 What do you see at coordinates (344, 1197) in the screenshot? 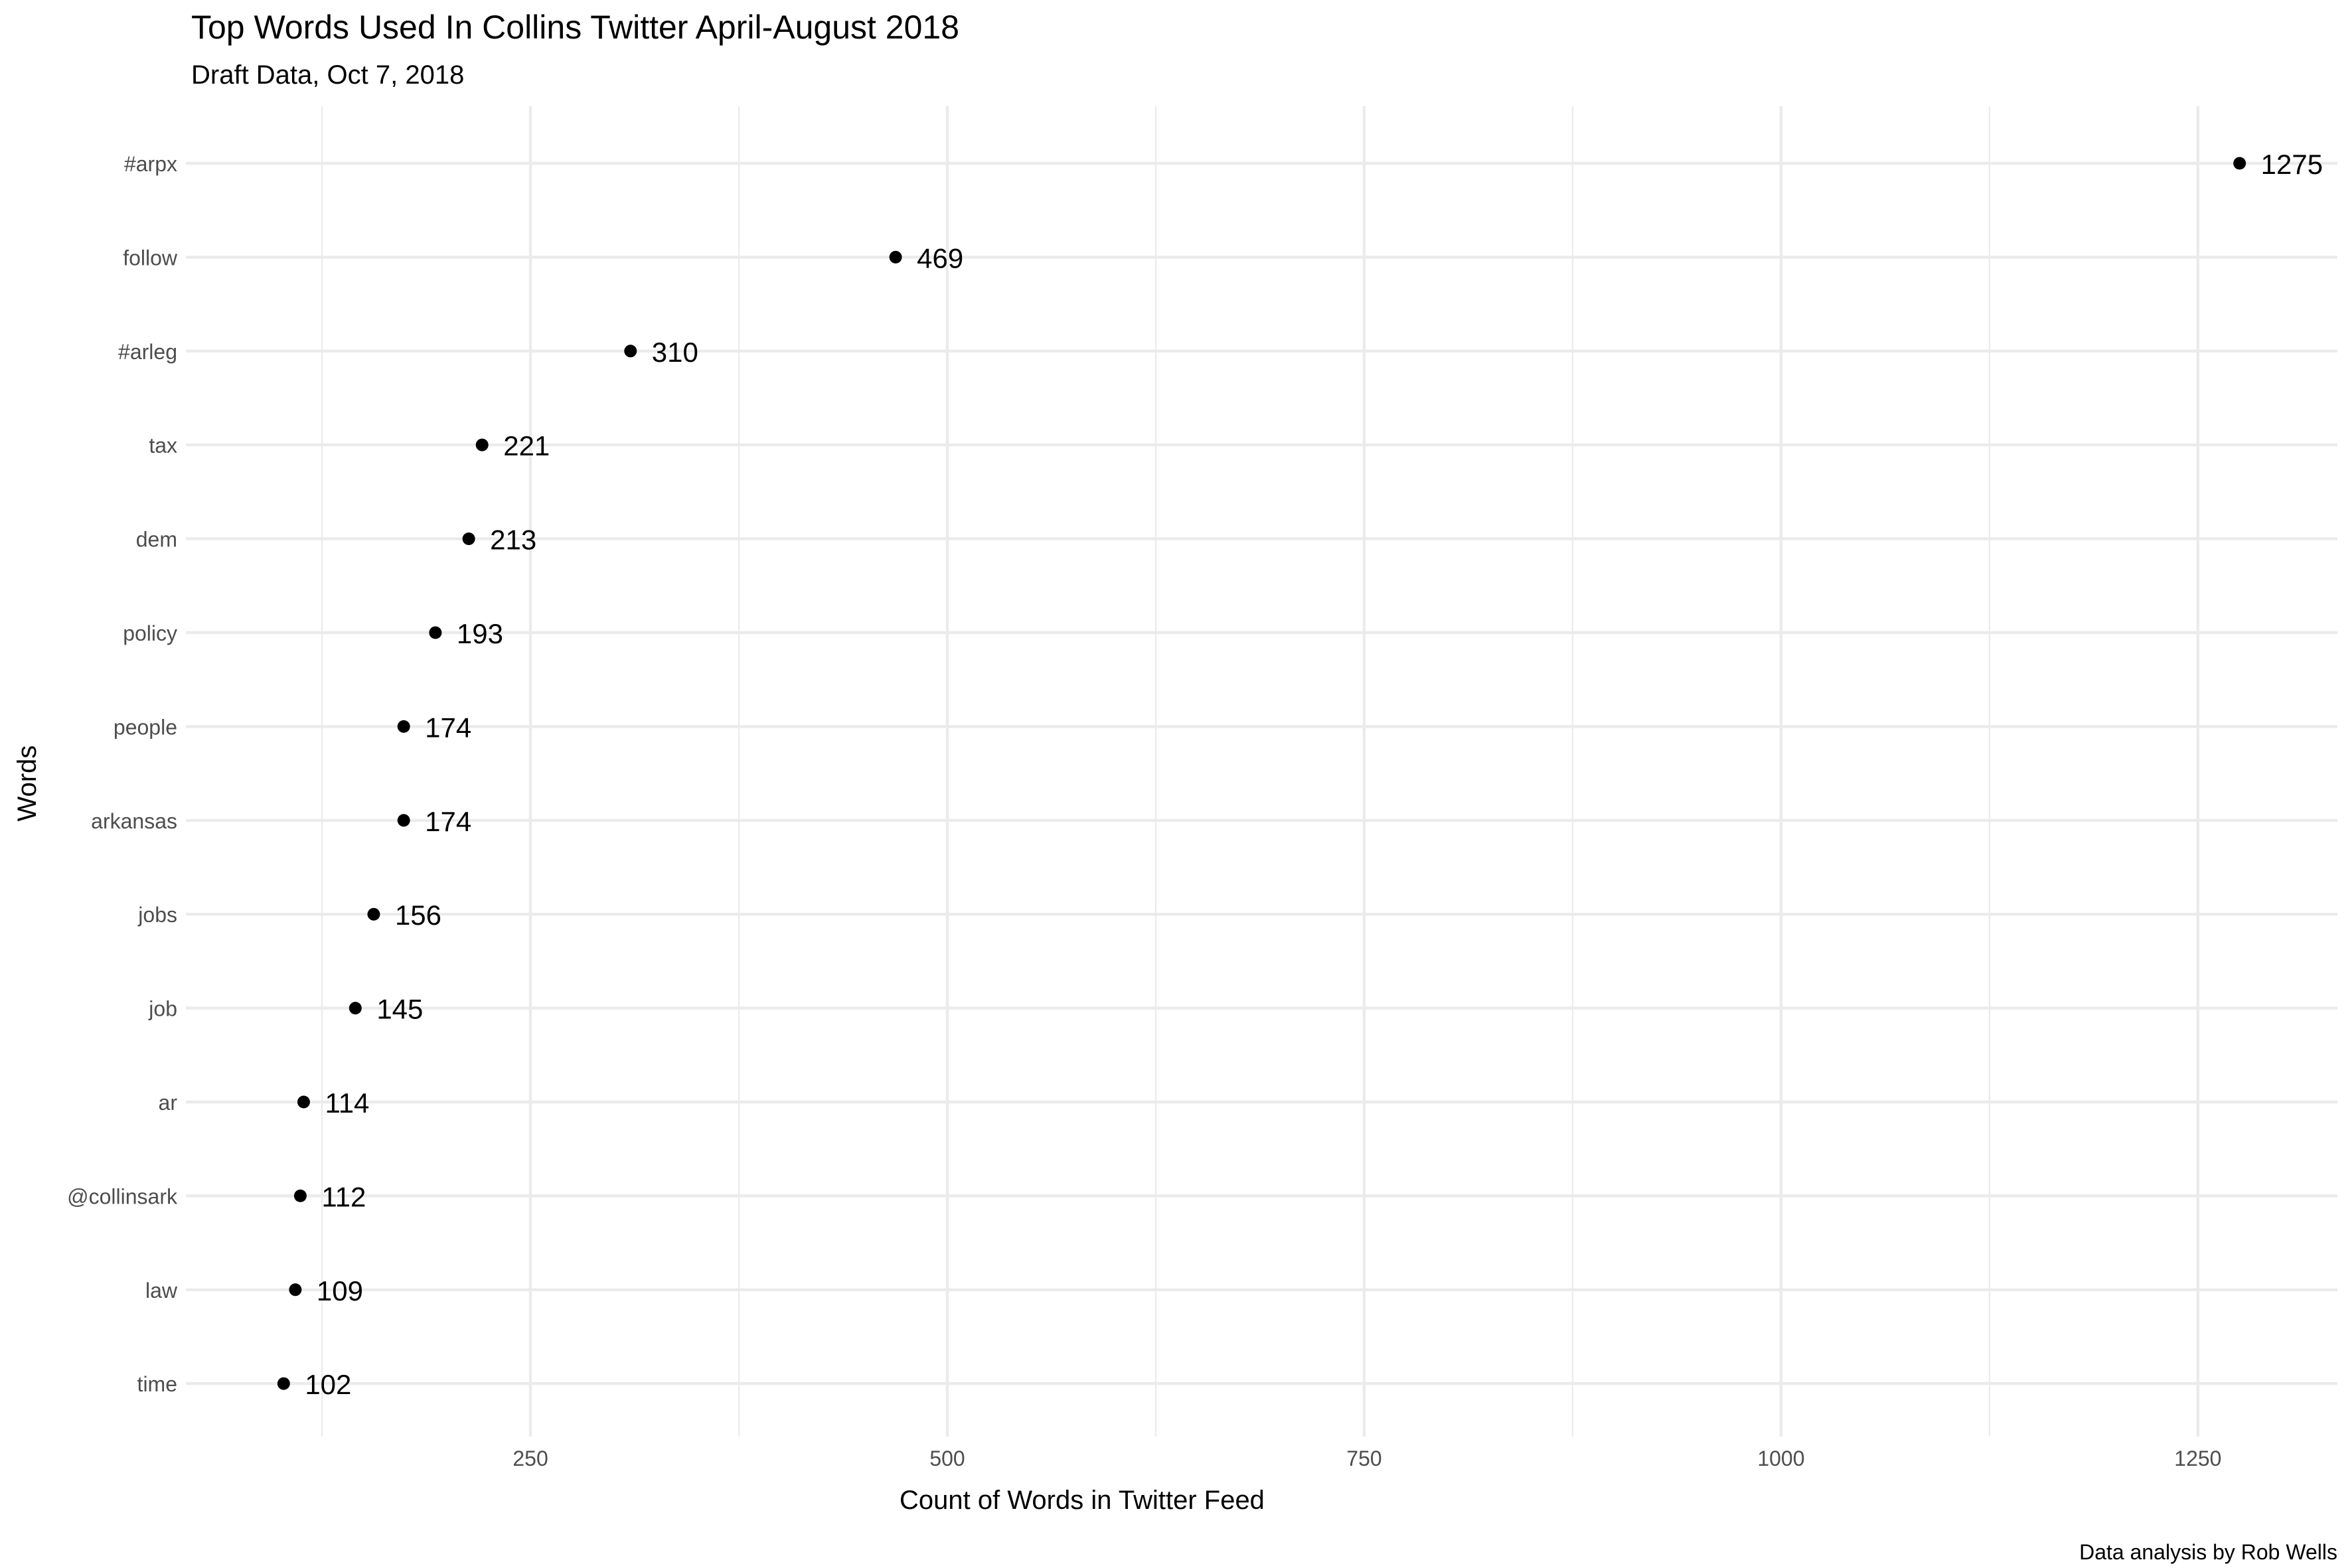
I see `data-label-11: 112` at bounding box center [344, 1197].